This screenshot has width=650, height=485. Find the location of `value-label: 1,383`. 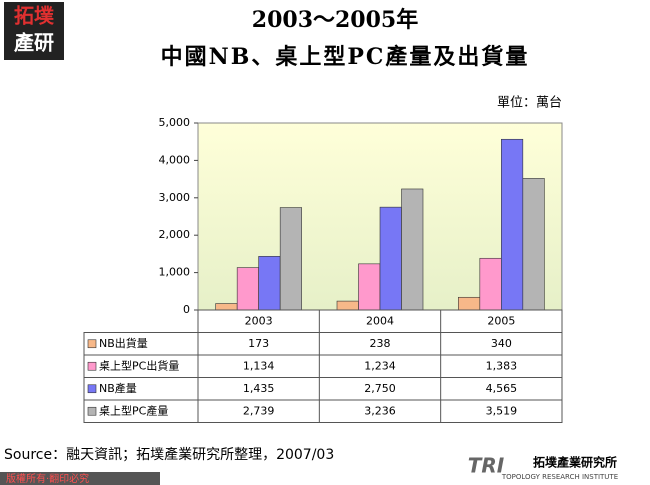

value-label: 1,383 is located at coordinates (502, 365).